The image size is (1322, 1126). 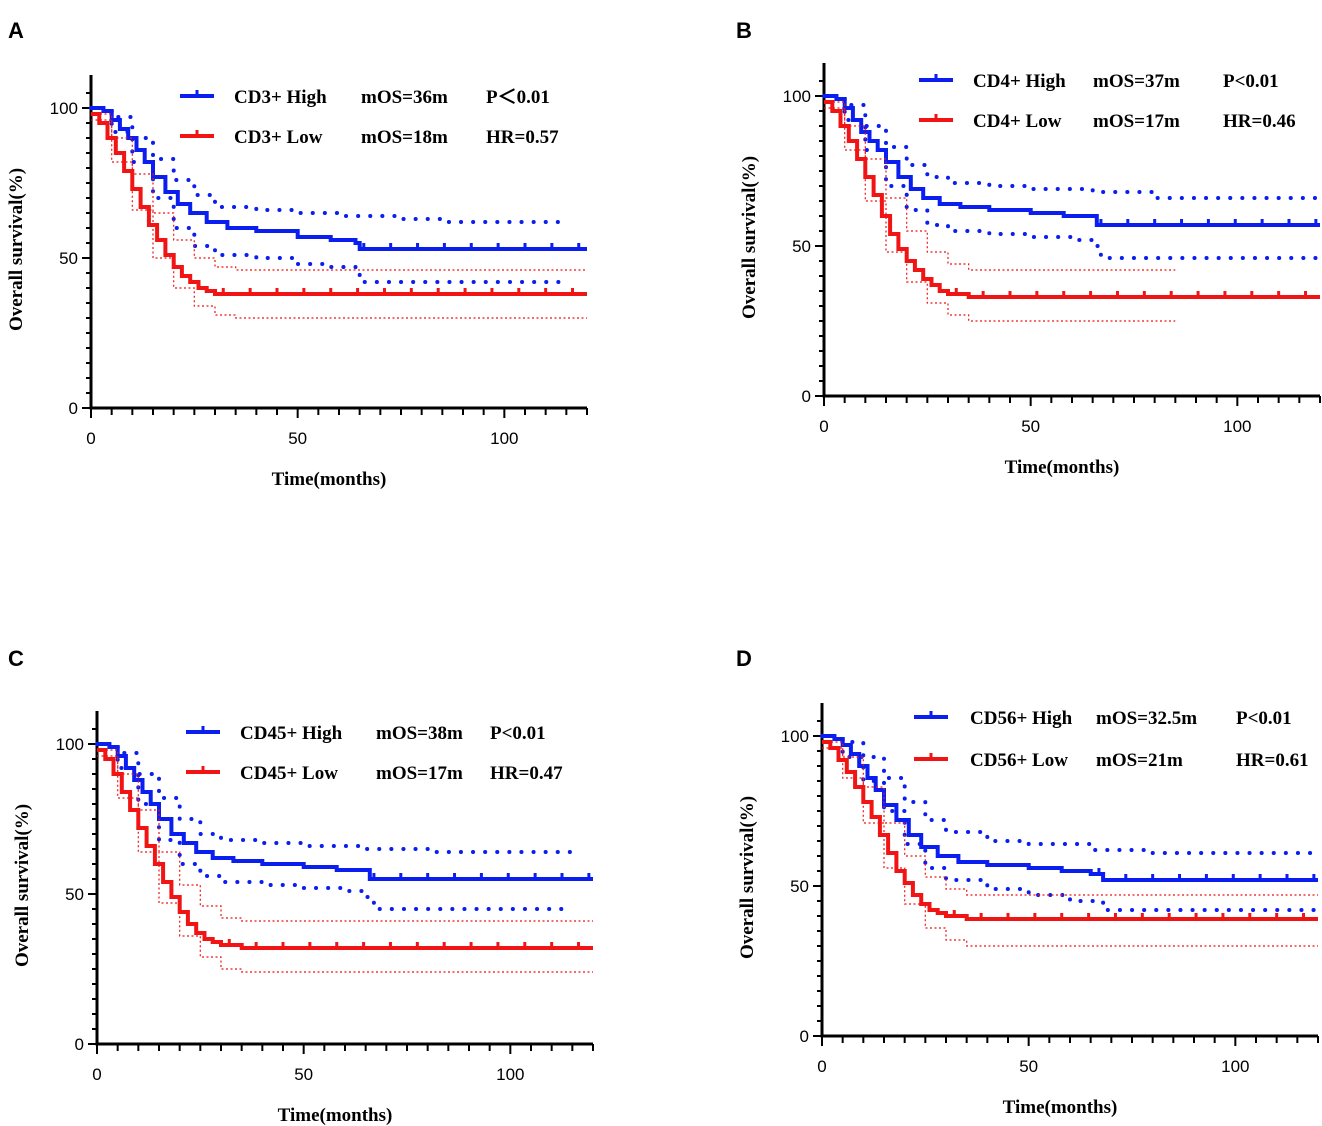 I want to click on panel-c-legend-stat-low: HR=0.47, so click(x=526, y=773).